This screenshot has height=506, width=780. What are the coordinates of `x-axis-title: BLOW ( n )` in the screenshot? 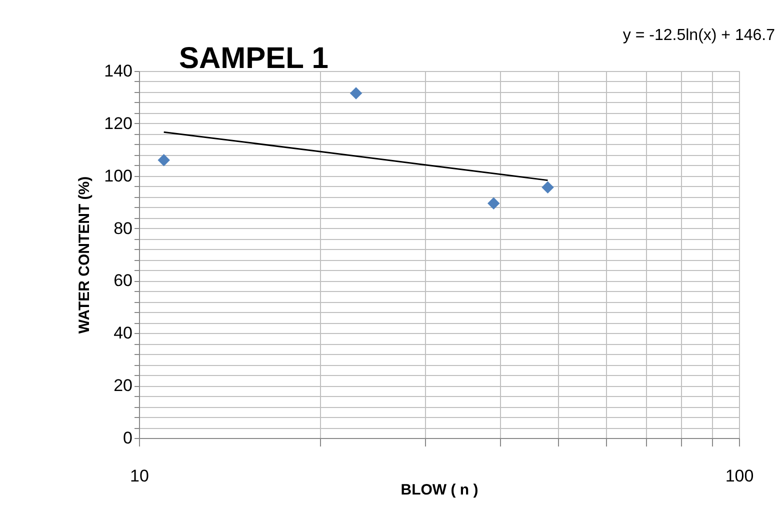 It's located at (439, 490).